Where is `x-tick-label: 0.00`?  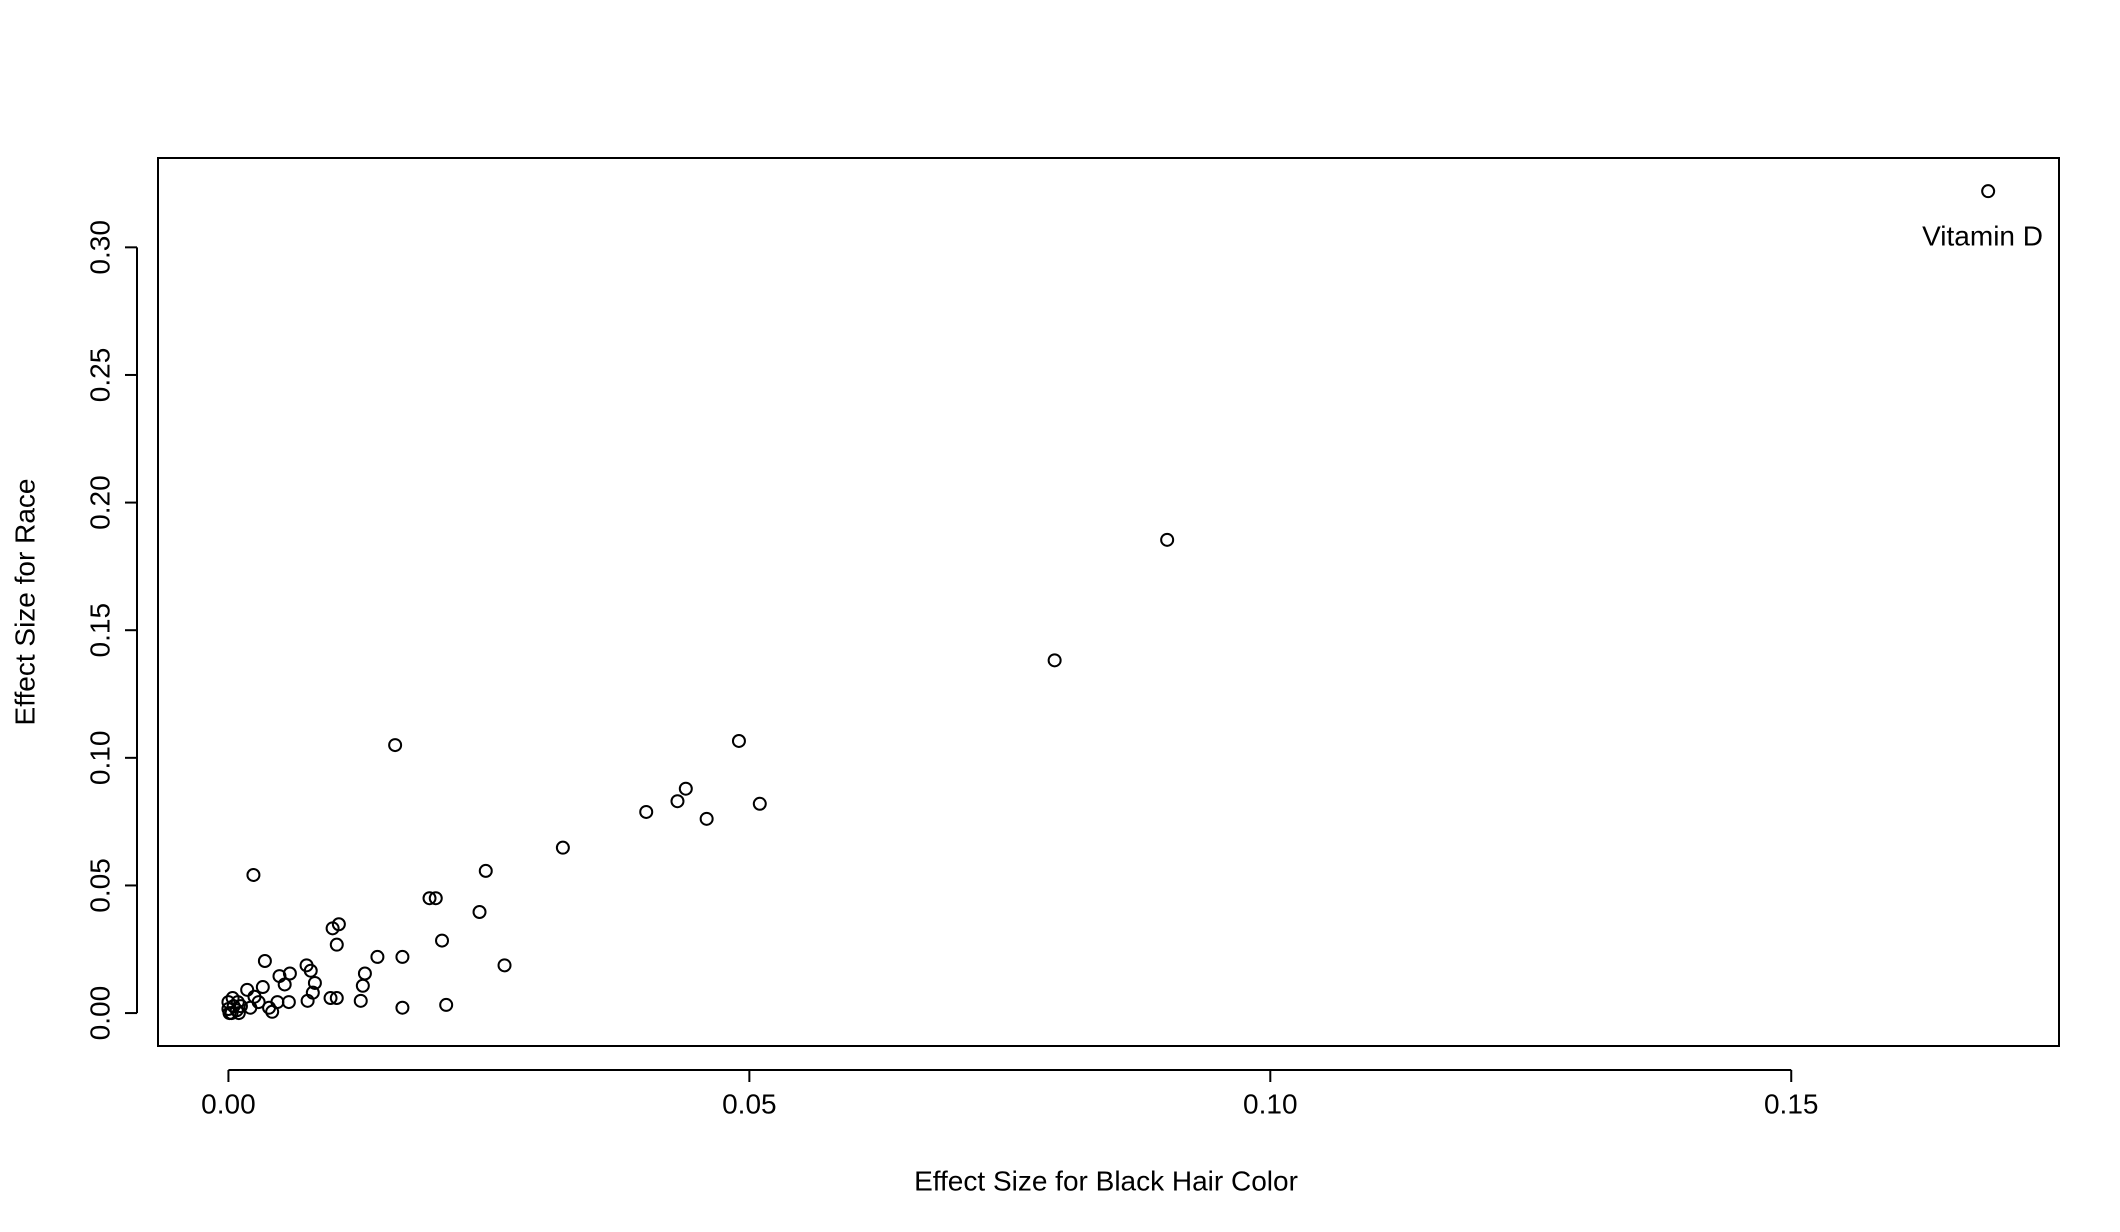
x-tick-label: 0.00 is located at coordinates (228, 1103).